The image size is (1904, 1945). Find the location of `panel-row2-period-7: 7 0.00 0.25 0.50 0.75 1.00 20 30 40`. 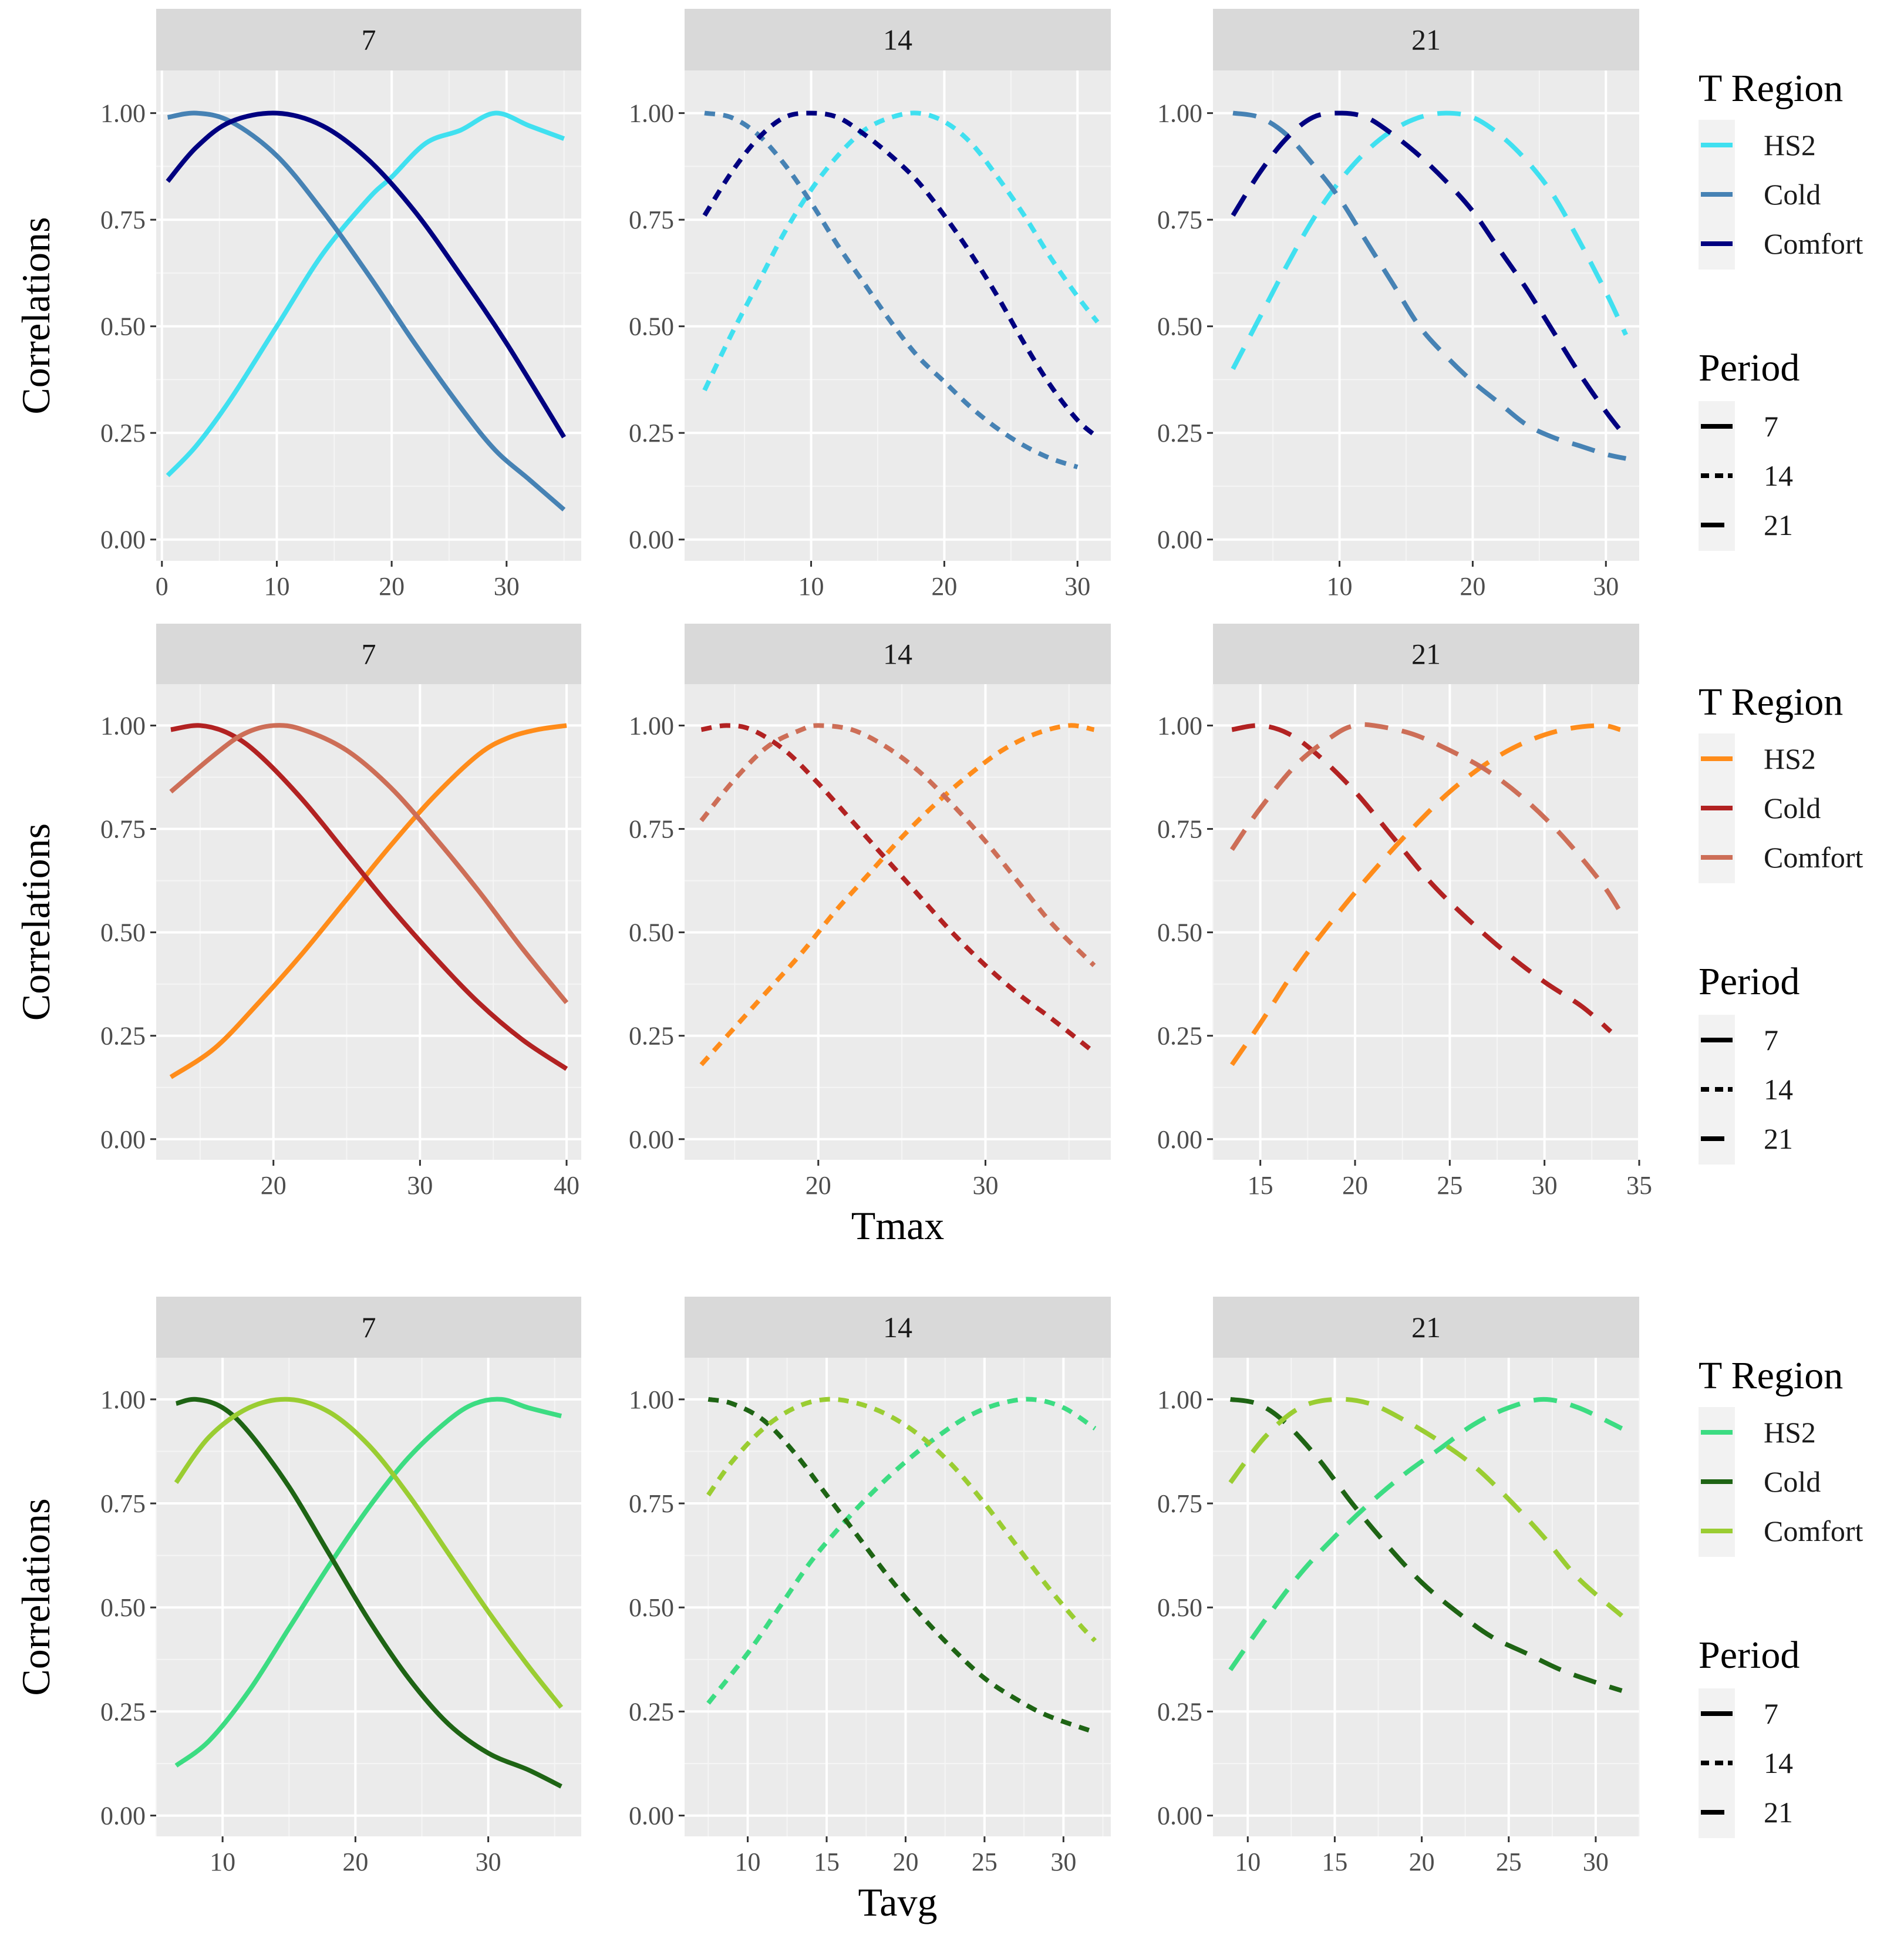

panel-row2-period-7: 7 0.00 0.25 0.50 0.75 1.00 20 30 40 is located at coordinates (340, 912).